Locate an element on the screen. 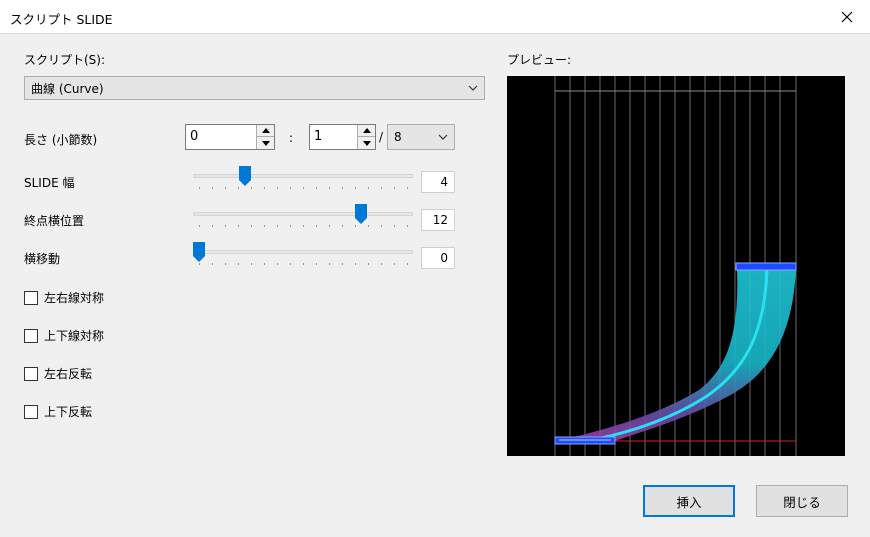  close-button: 閉じる is located at coordinates (802, 501).